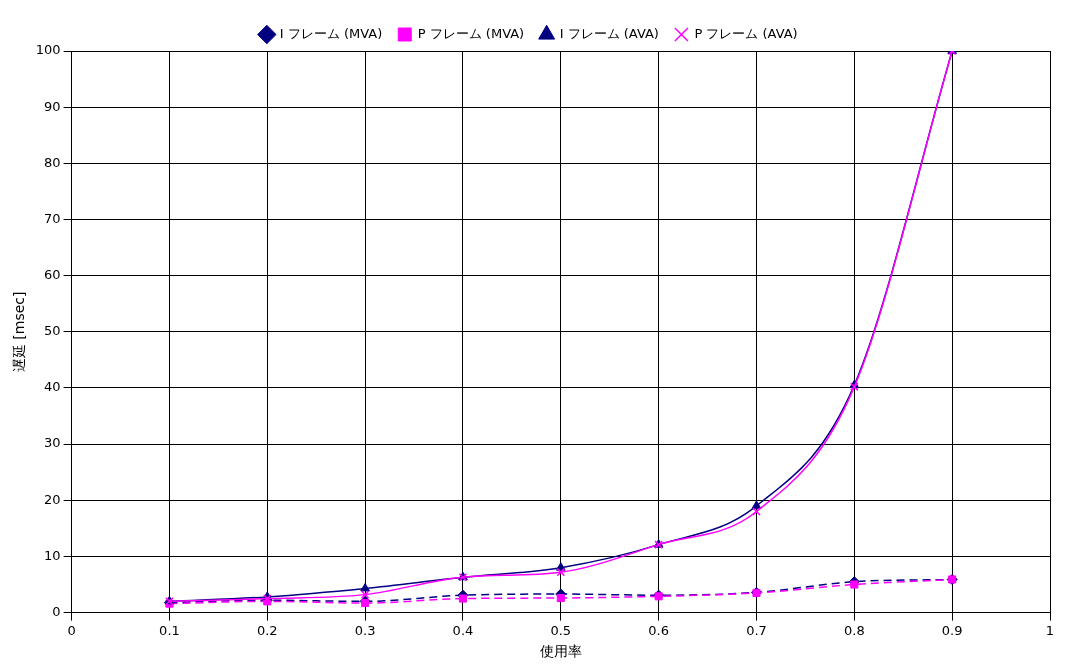 The height and width of the screenshot is (671, 1070). I want to click on x-tick-label: 0.9, so click(952, 630).